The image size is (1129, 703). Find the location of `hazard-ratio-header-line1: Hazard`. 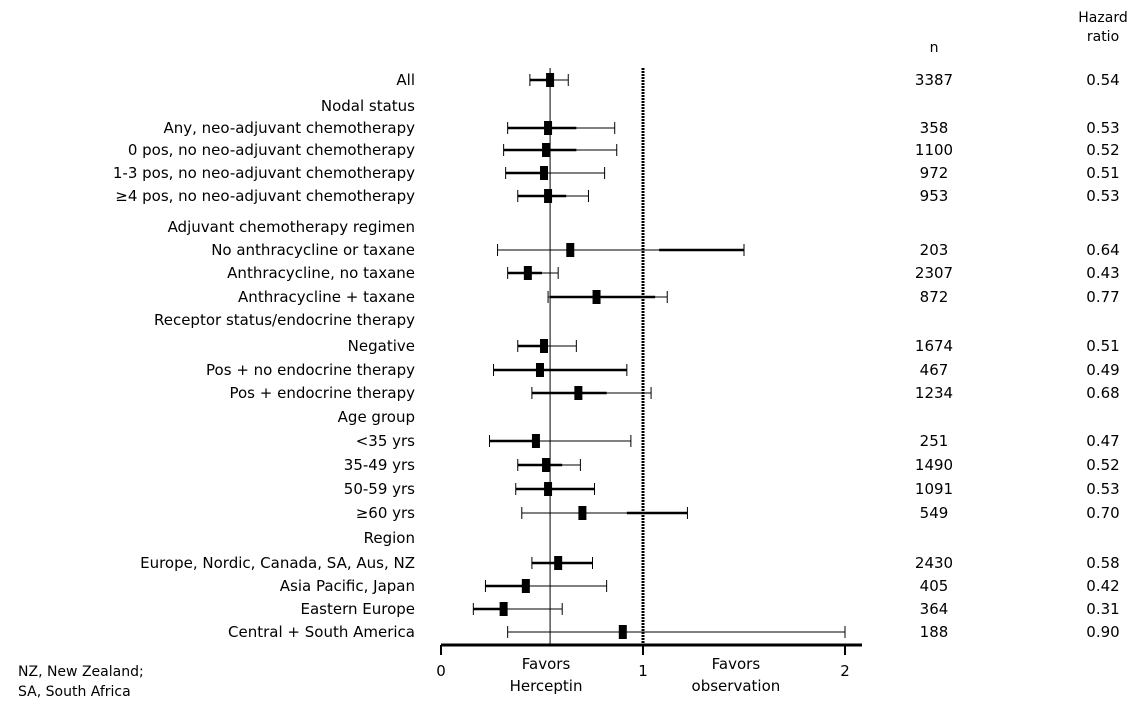

hazard-ratio-header-line1: Hazard is located at coordinates (1102, 18).